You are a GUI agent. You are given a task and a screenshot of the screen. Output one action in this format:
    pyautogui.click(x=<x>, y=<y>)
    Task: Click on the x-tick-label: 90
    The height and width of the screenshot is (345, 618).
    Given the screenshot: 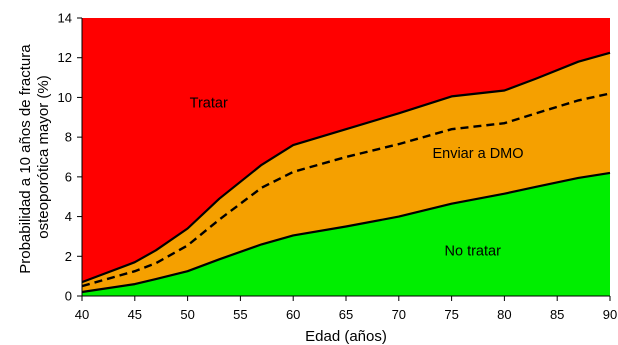 What is the action you would take?
    pyautogui.click(x=610, y=314)
    